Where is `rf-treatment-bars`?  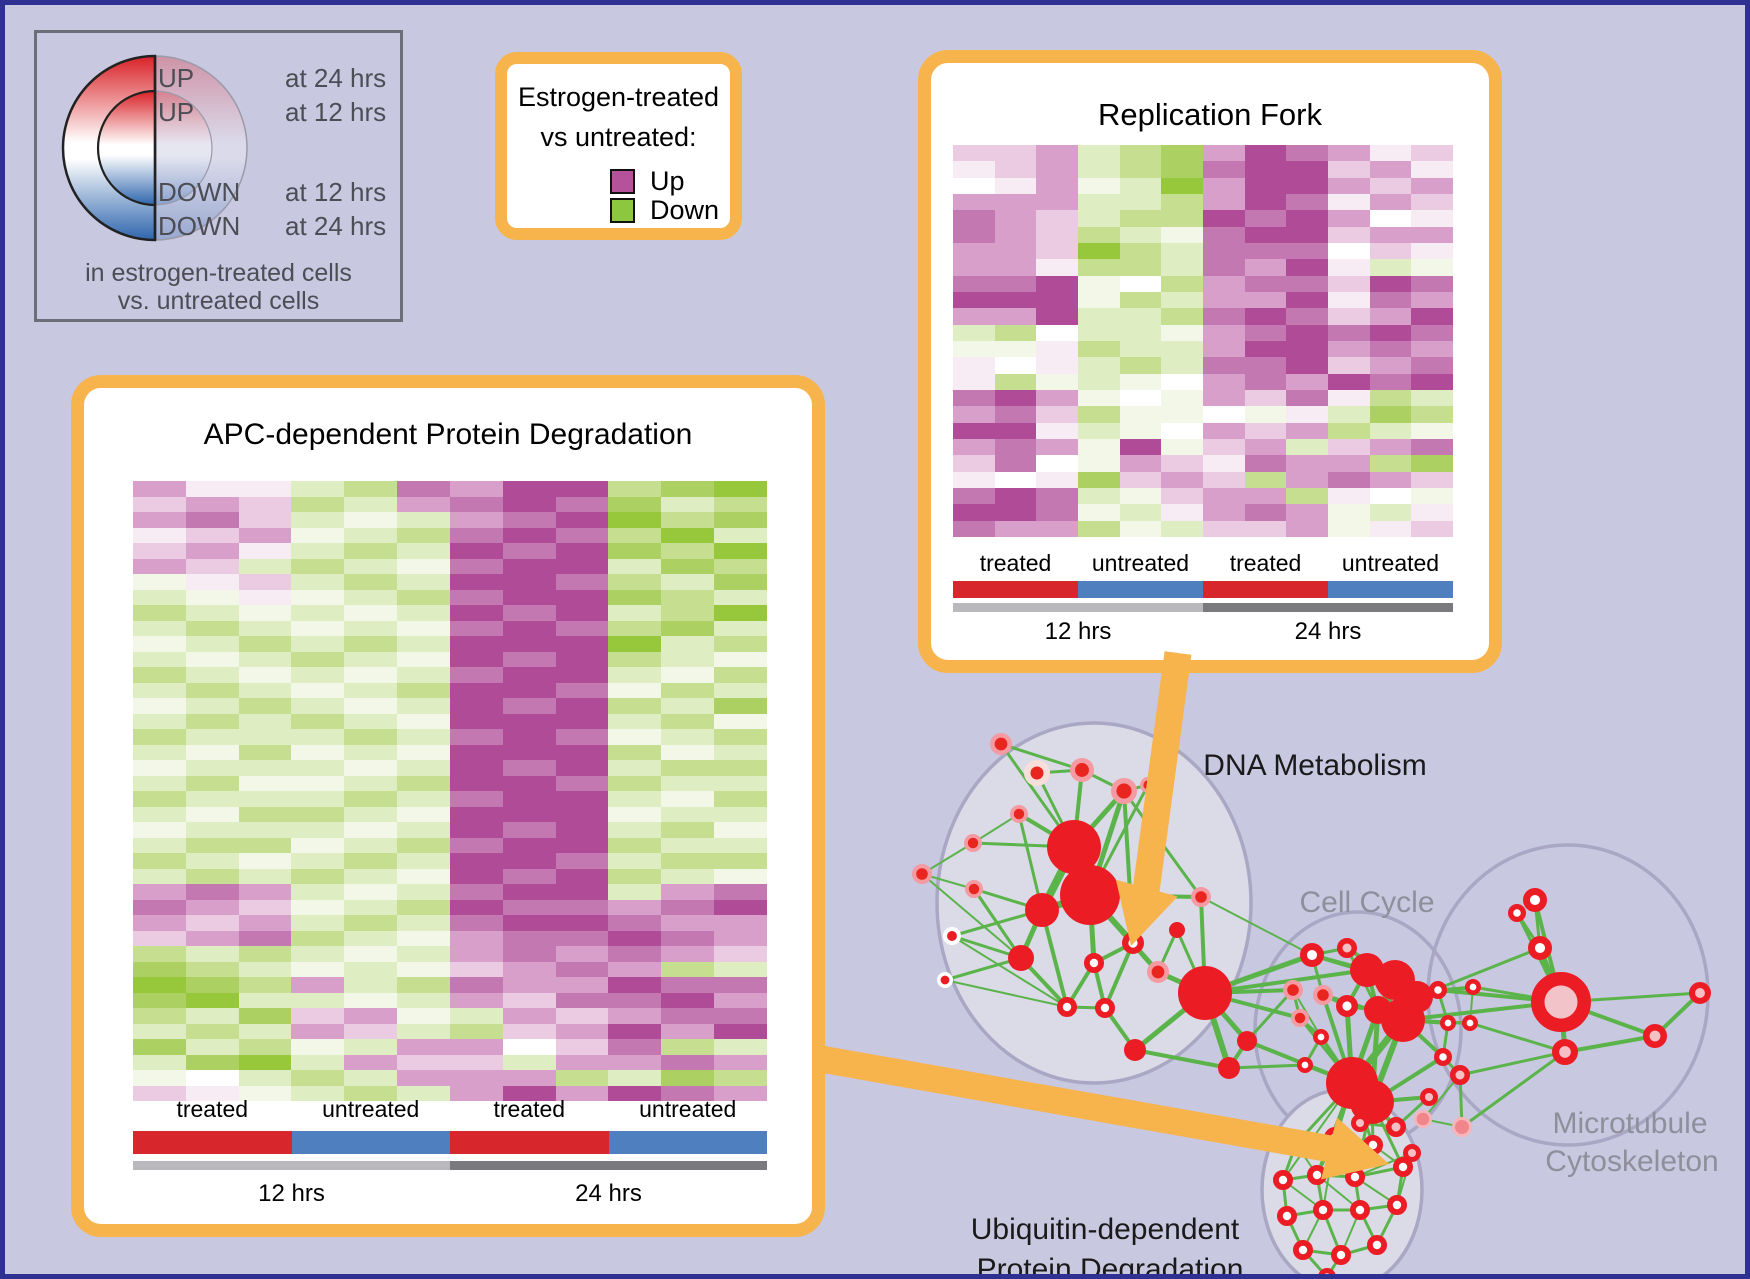
rf-treatment-bars is located at coordinates (1203, 589).